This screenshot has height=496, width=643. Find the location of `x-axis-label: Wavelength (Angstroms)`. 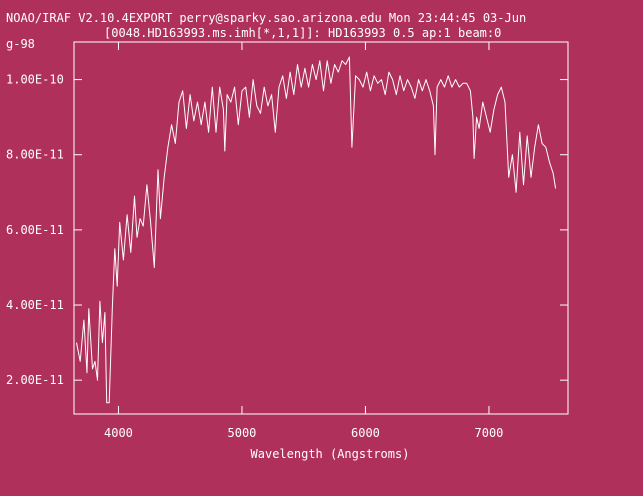

x-axis-label: Wavelength (Angstroms) is located at coordinates (330, 454).